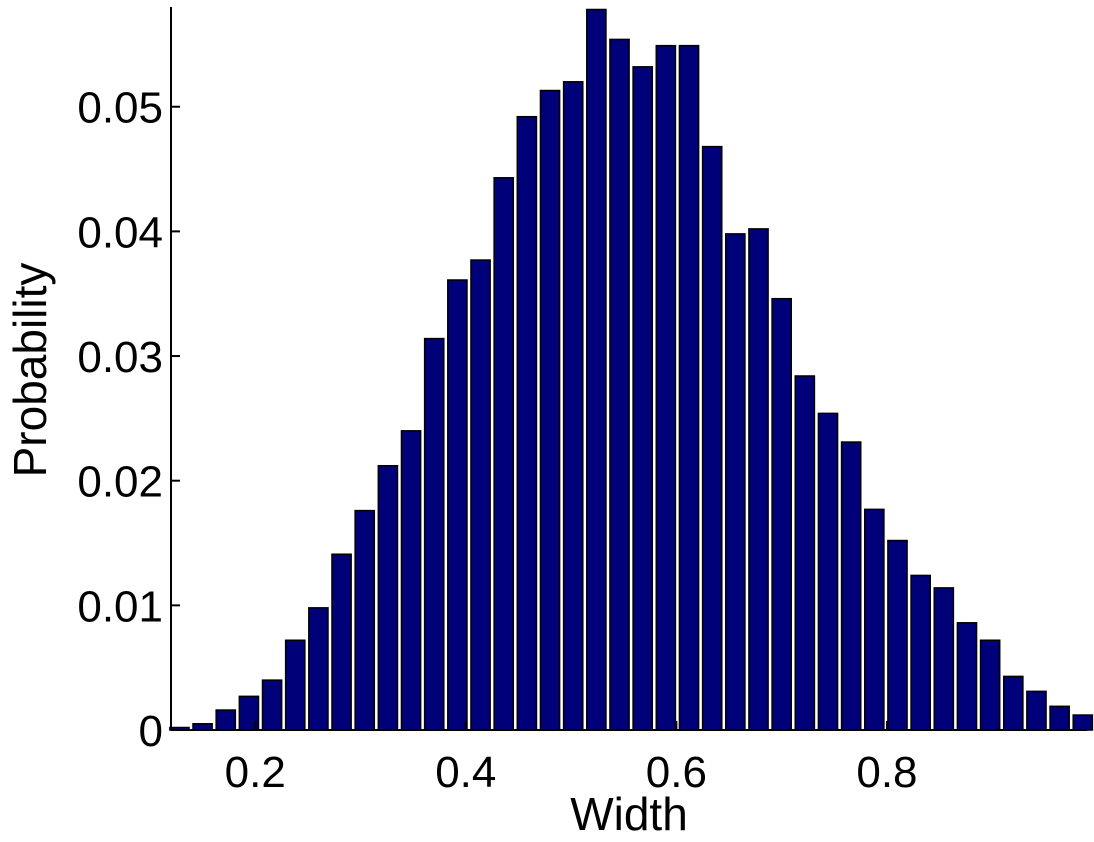 This screenshot has width=1094, height=842. What do you see at coordinates (151, 731) in the screenshot?
I see `y-tick-label: 0` at bounding box center [151, 731].